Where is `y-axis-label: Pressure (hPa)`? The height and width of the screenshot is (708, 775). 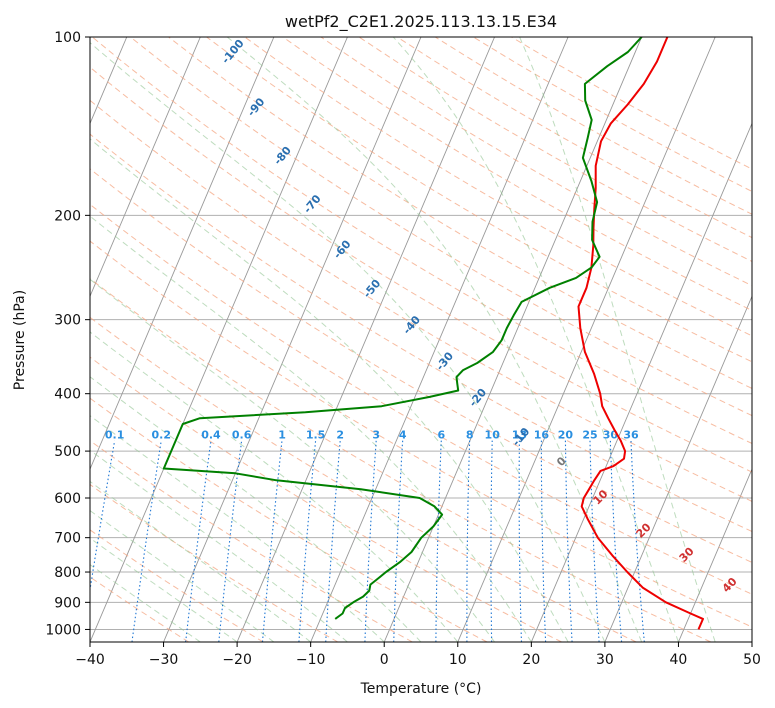 y-axis-label: Pressure (hPa) is located at coordinates (20, 340).